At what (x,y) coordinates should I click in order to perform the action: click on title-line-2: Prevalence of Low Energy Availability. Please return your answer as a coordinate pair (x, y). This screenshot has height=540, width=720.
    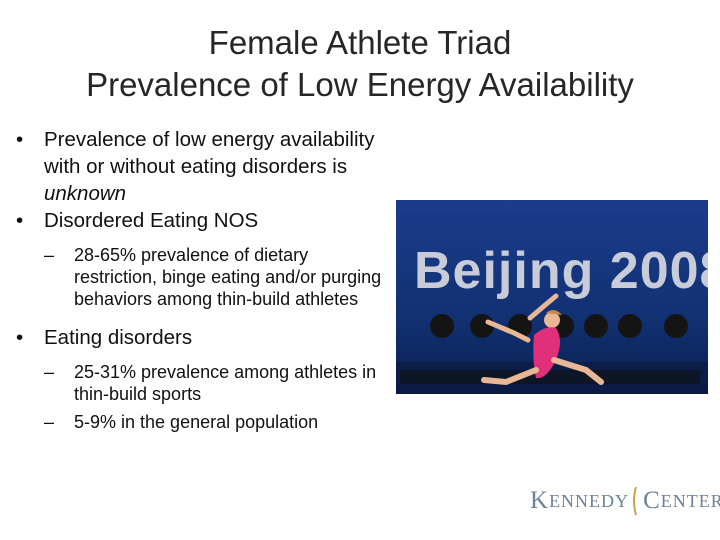
    Looking at the image, I should click on (360, 84).